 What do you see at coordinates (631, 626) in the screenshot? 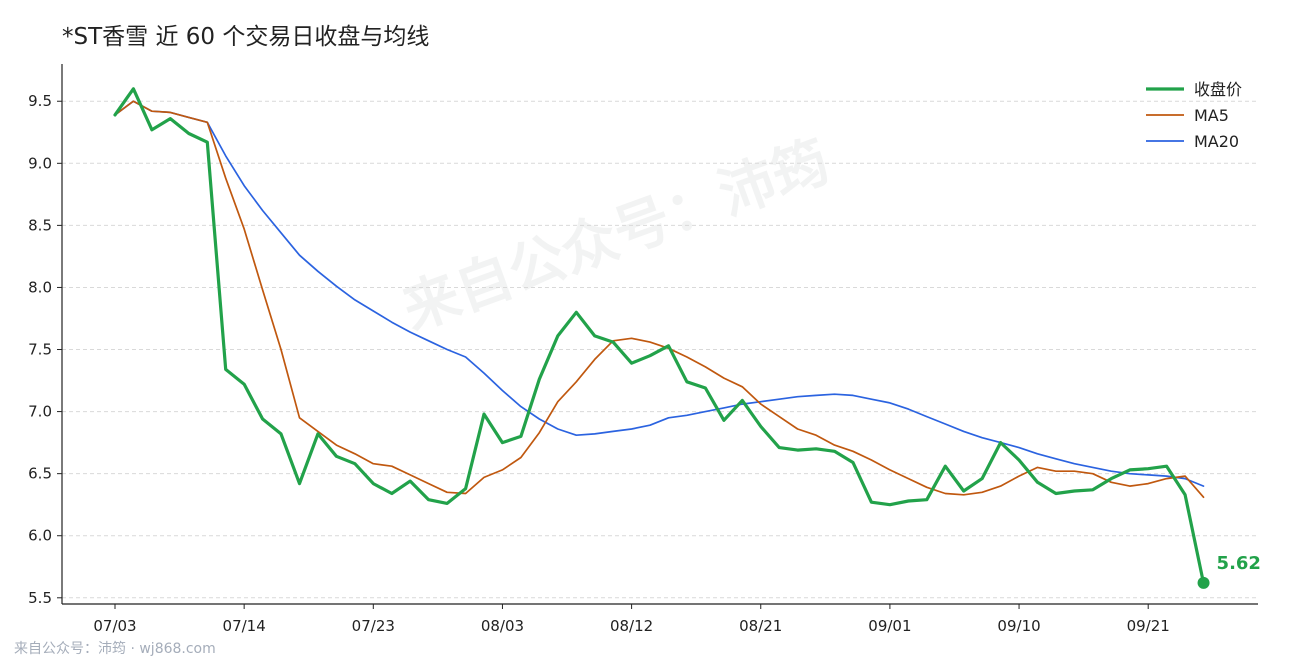
I see `x-tick-label: 08/12` at bounding box center [631, 626].